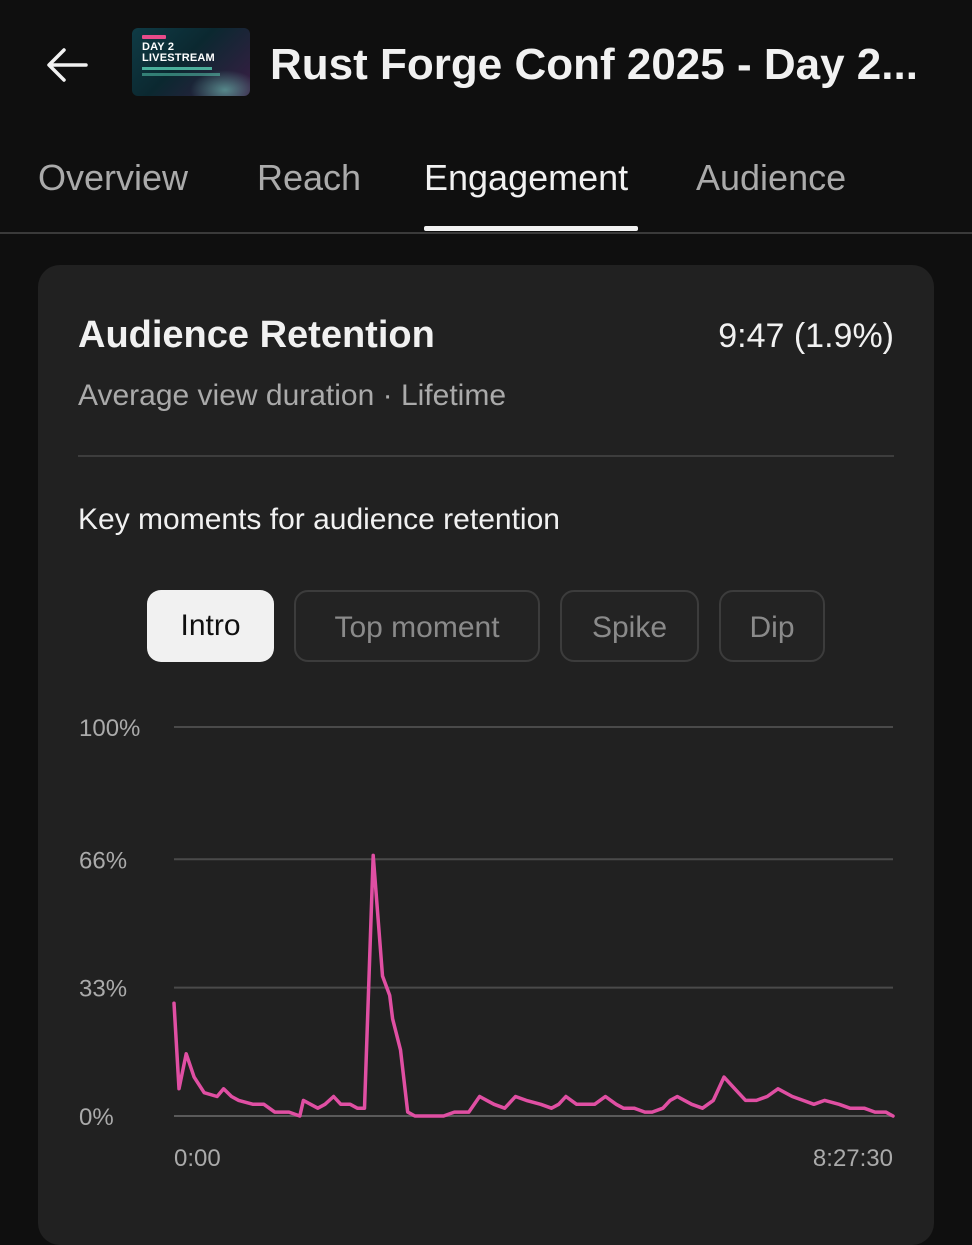 This screenshot has height=1245, width=972. I want to click on thumbnail-line2: LIVESTREAM, so click(178, 58).